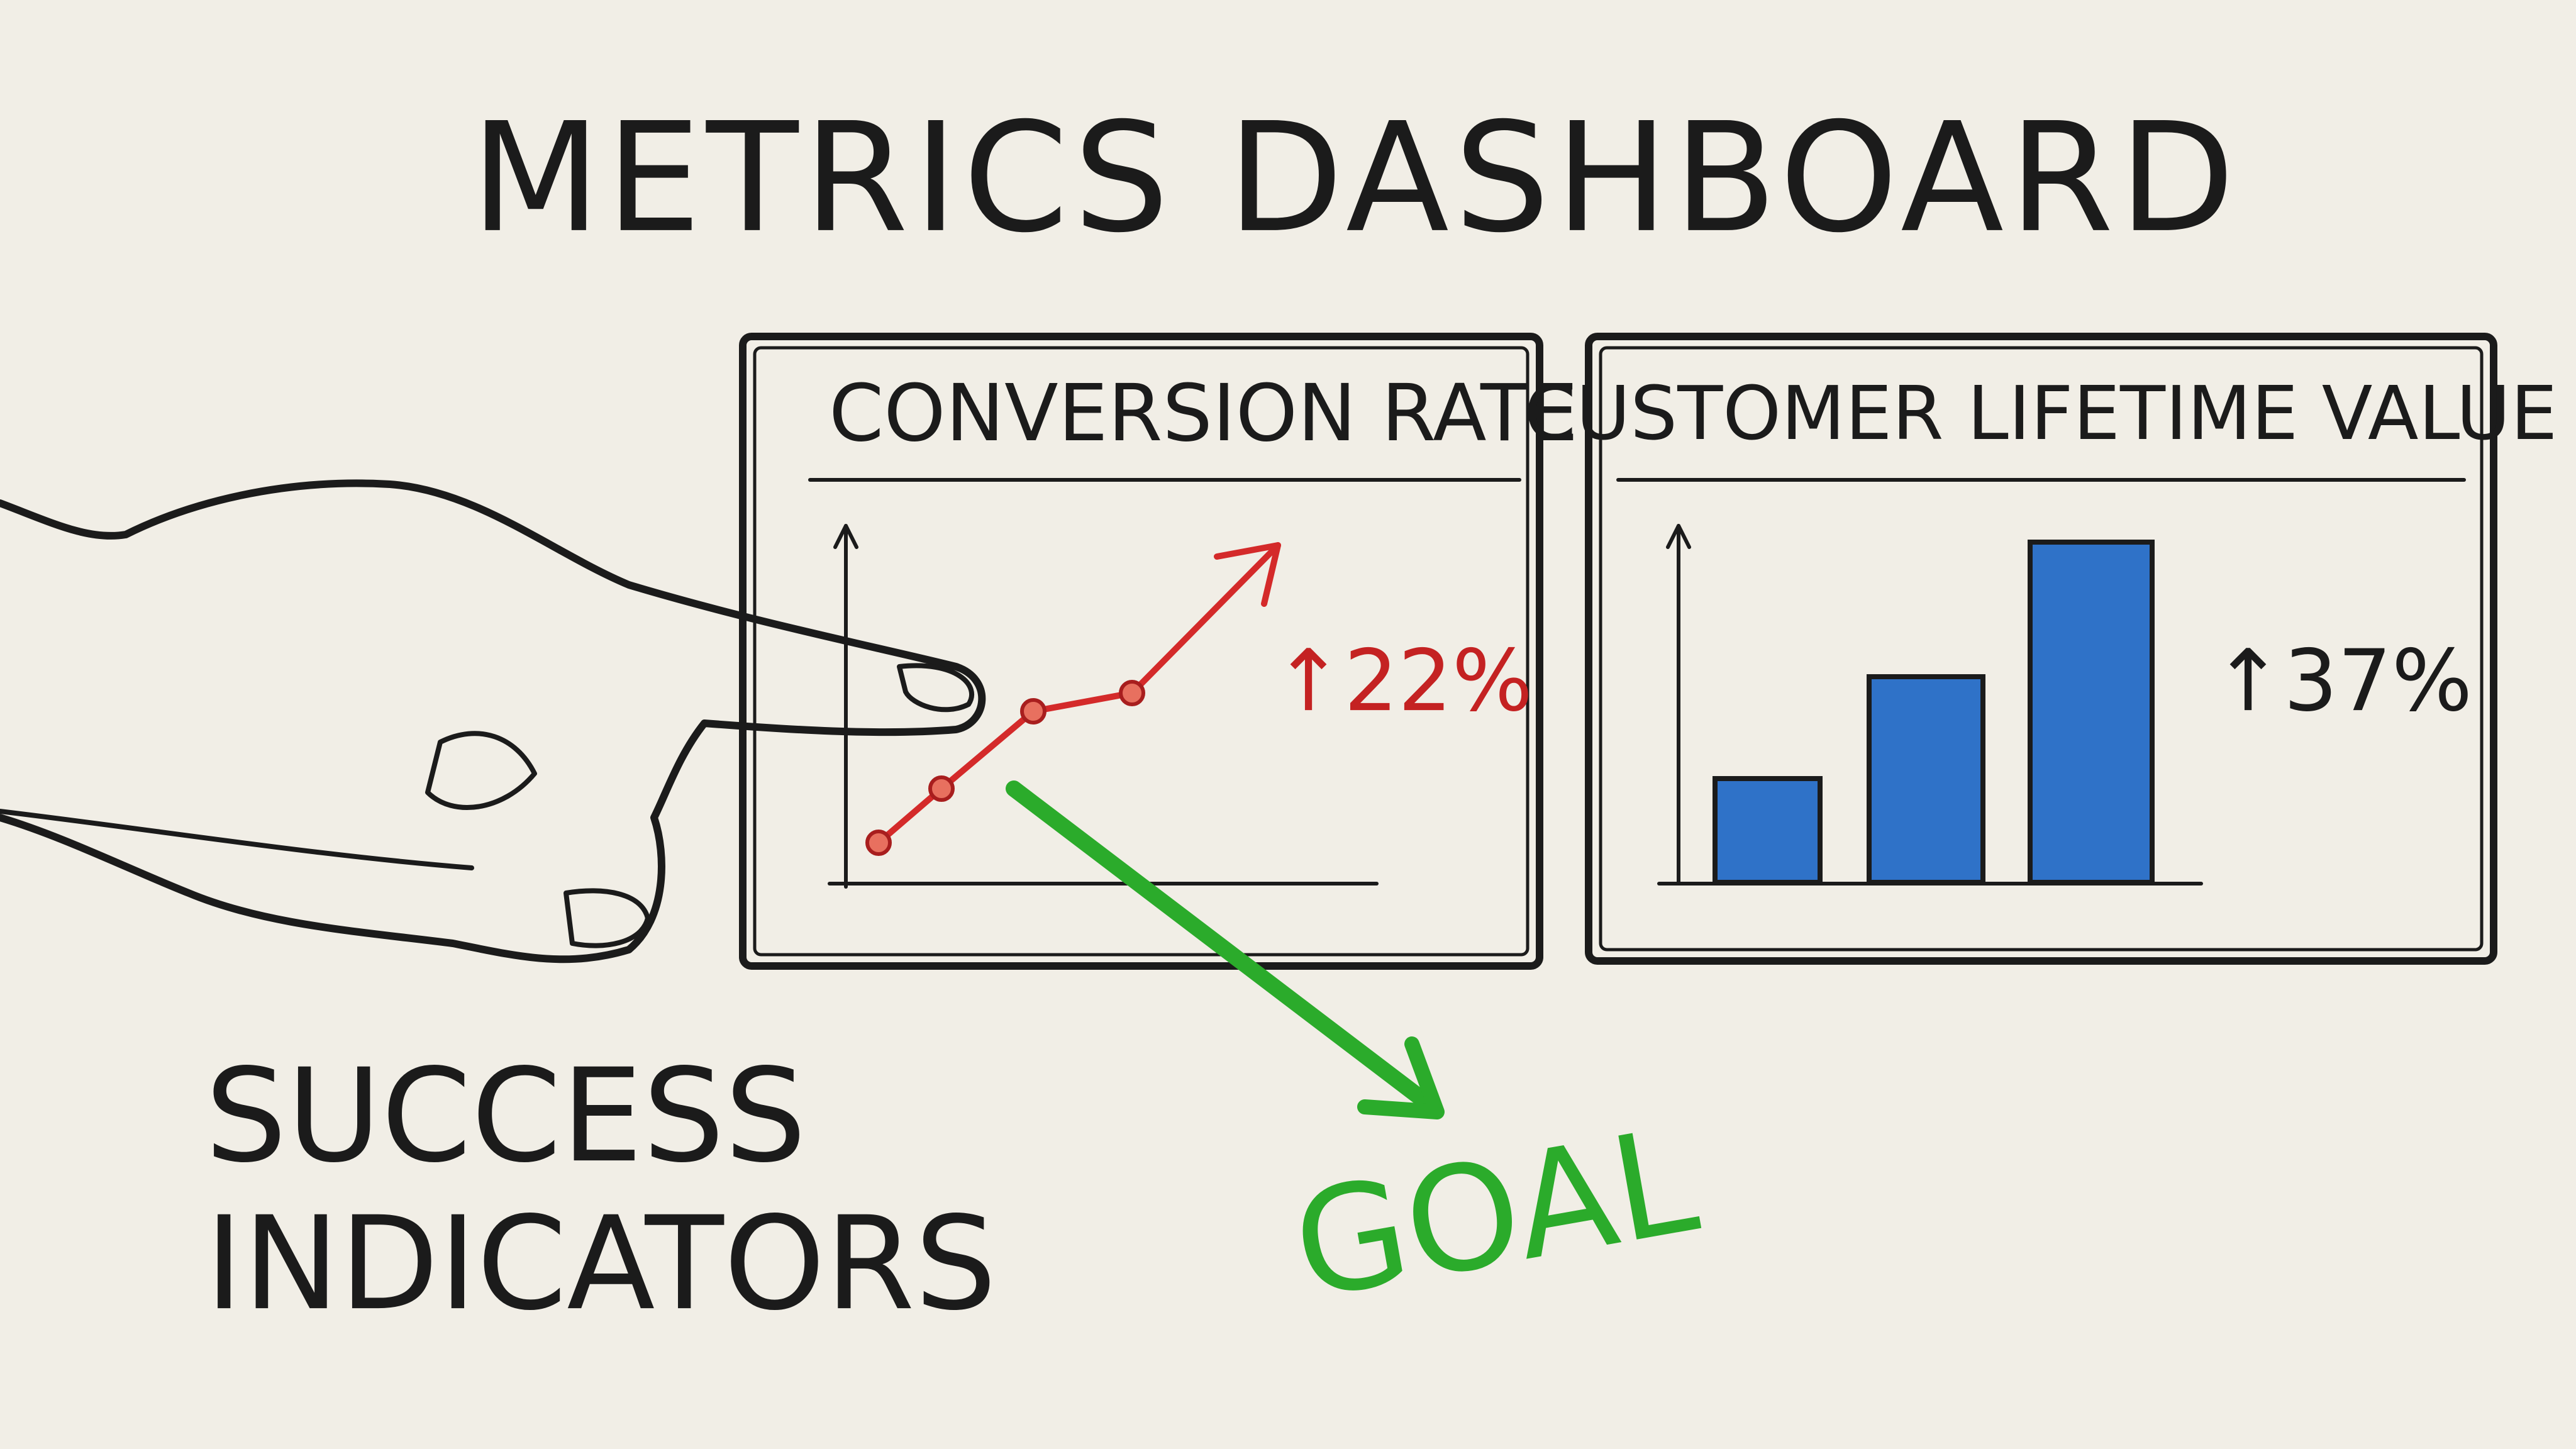 This screenshot has width=2576, height=1449. What do you see at coordinates (505, 1116) in the screenshot?
I see `side-label-line: SUCCESS` at bounding box center [505, 1116].